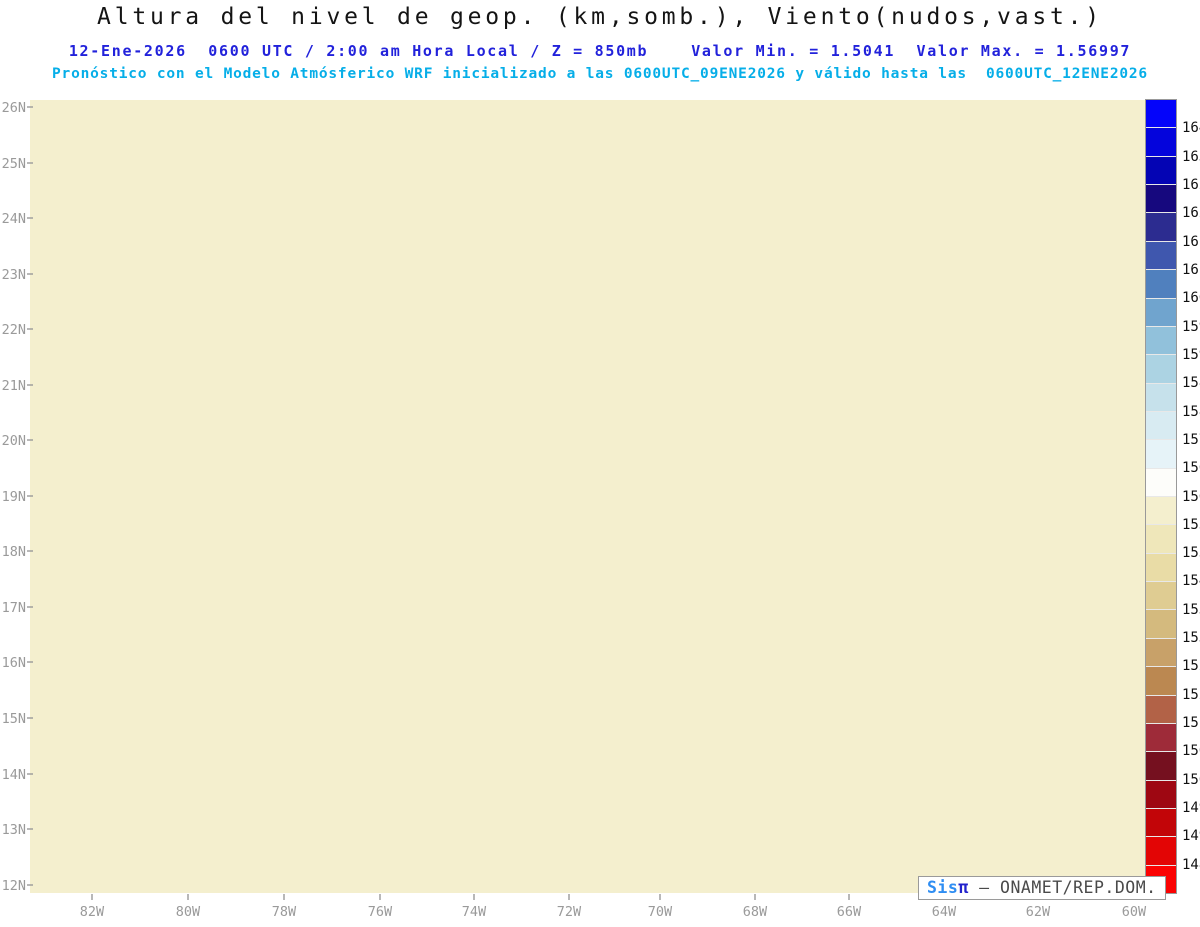 This screenshot has height=927, width=1200. I want to click on lon-label-82W: 82W, so click(92, 912).